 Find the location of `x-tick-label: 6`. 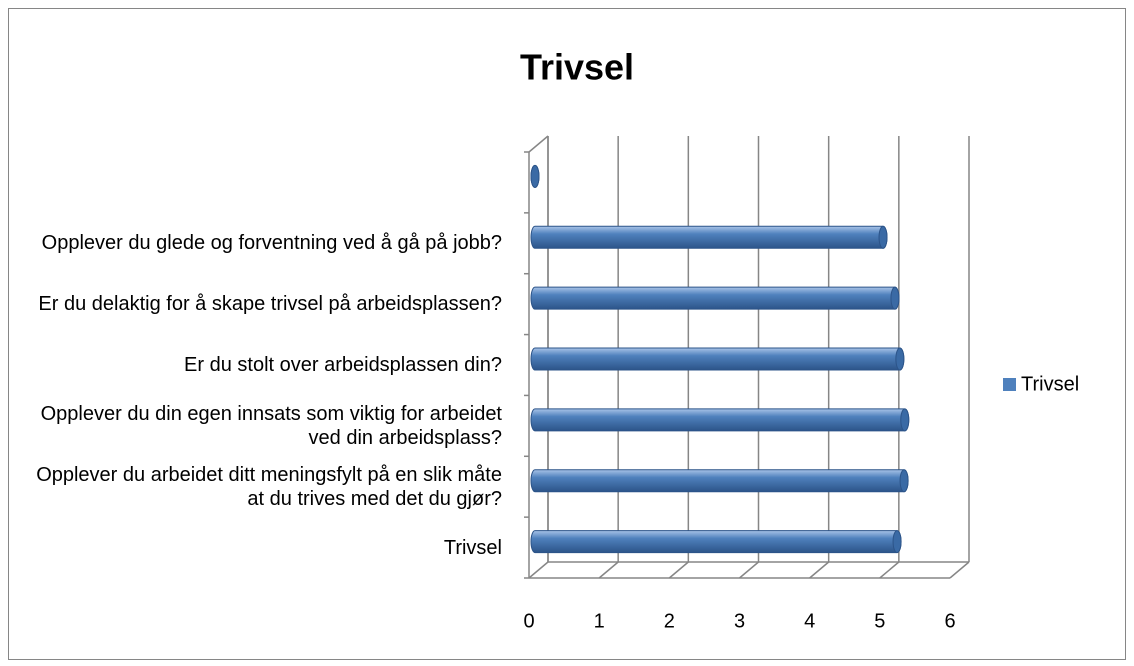

x-tick-label: 6 is located at coordinates (949, 621).